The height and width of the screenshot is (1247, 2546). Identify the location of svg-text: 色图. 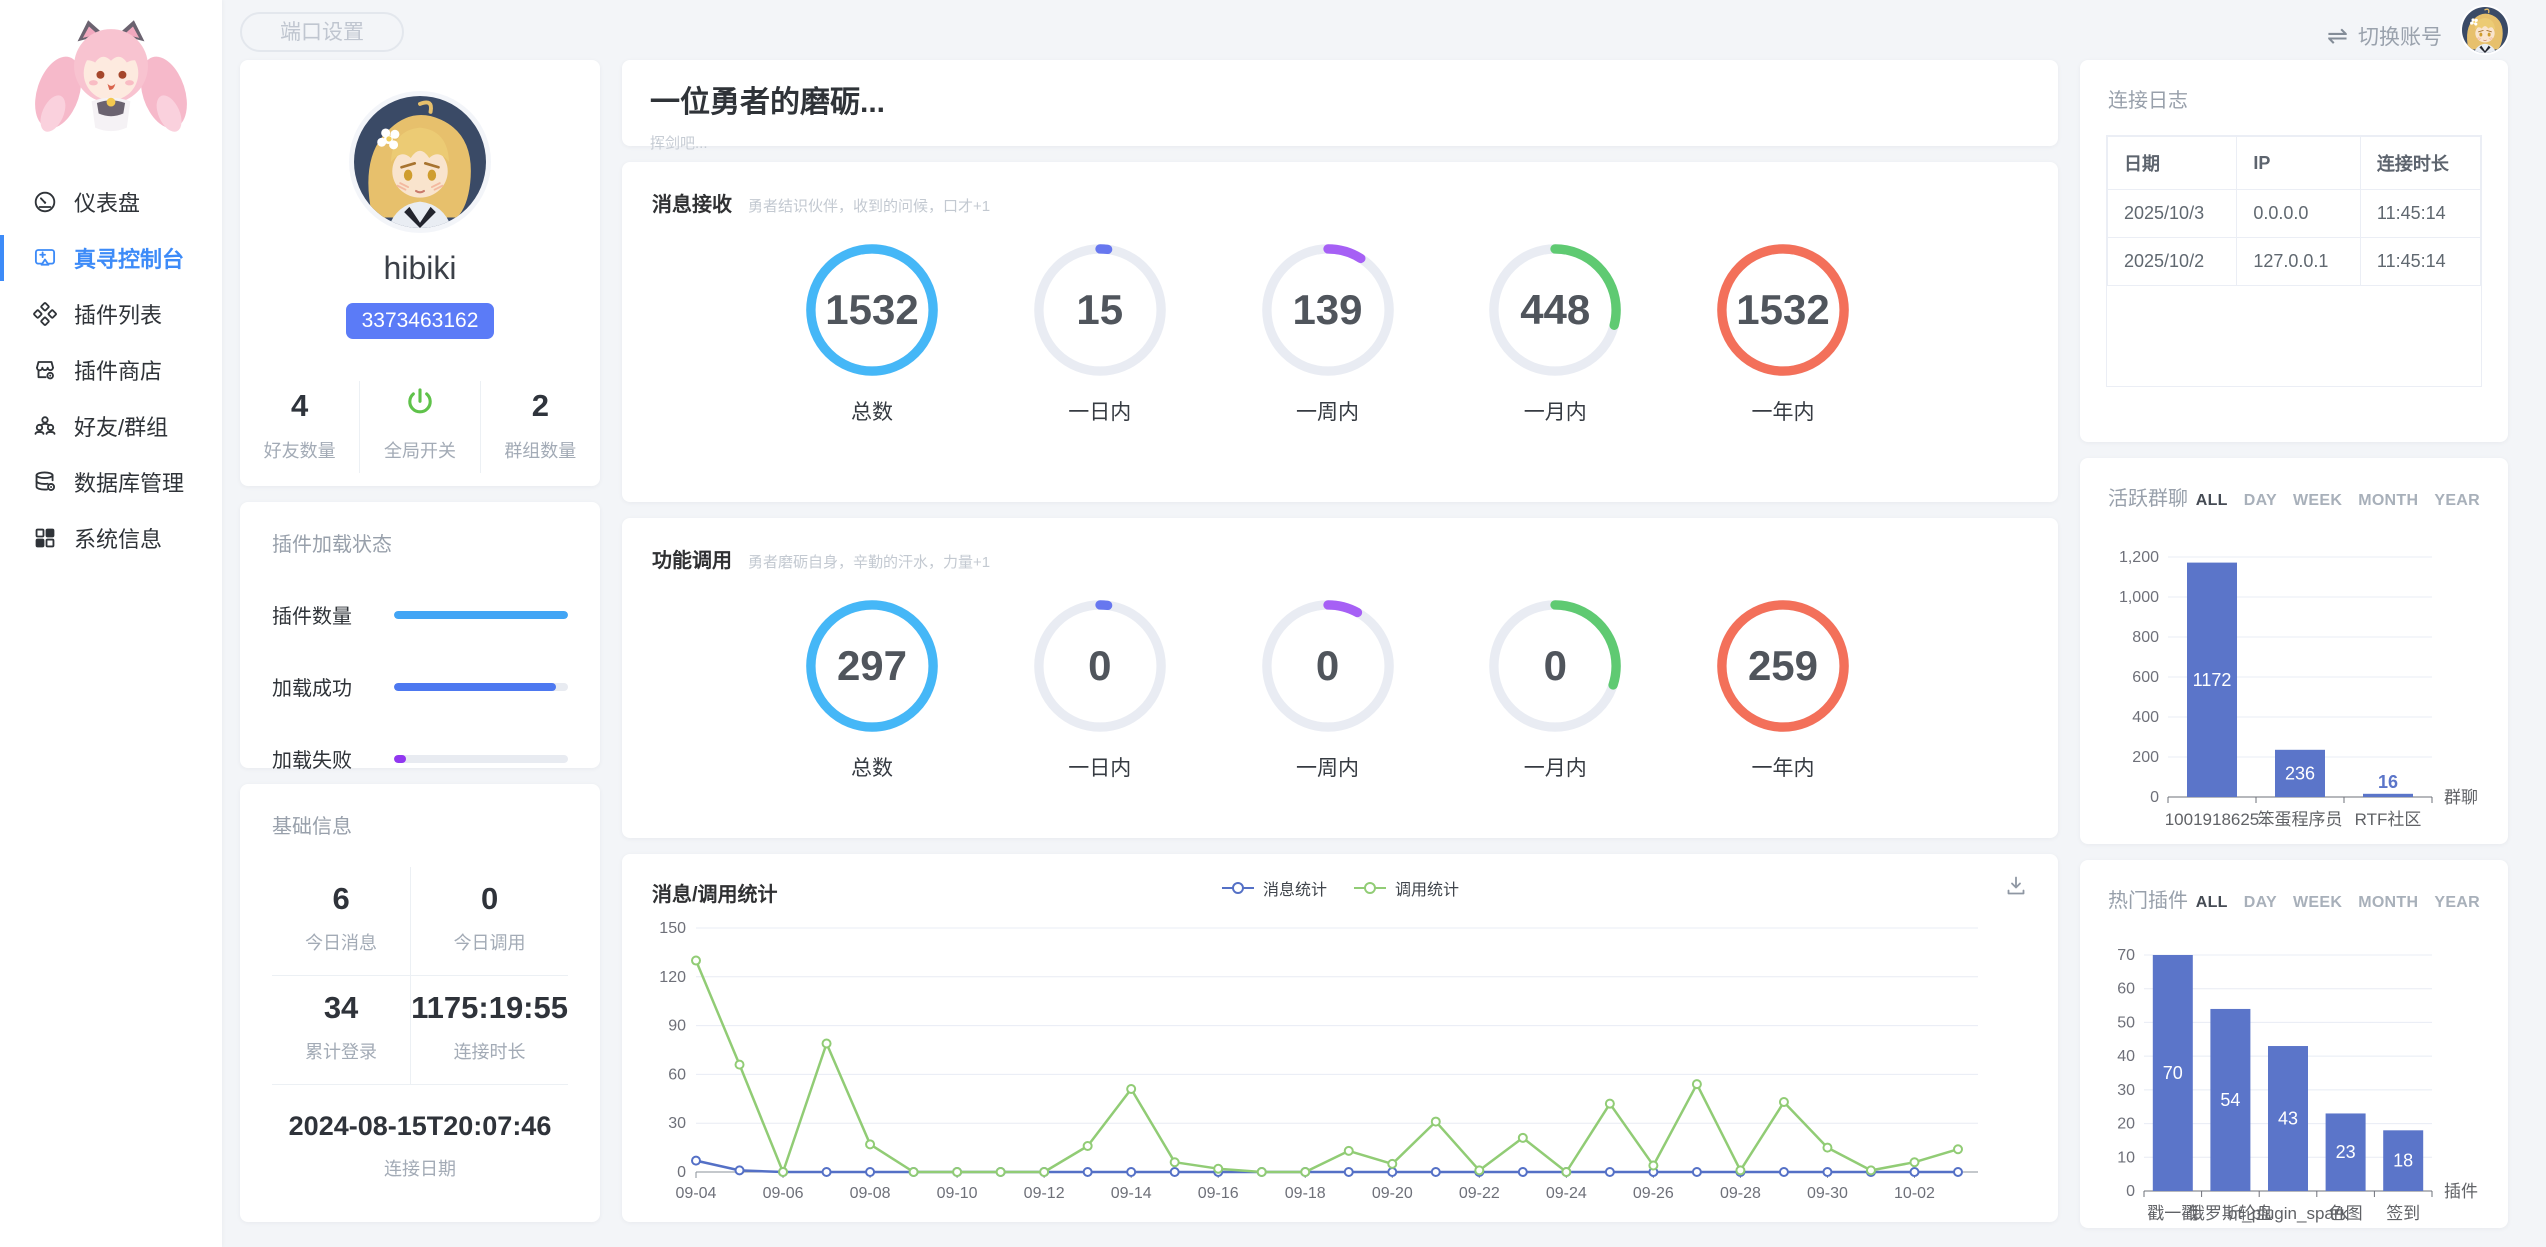
(2346, 1213).